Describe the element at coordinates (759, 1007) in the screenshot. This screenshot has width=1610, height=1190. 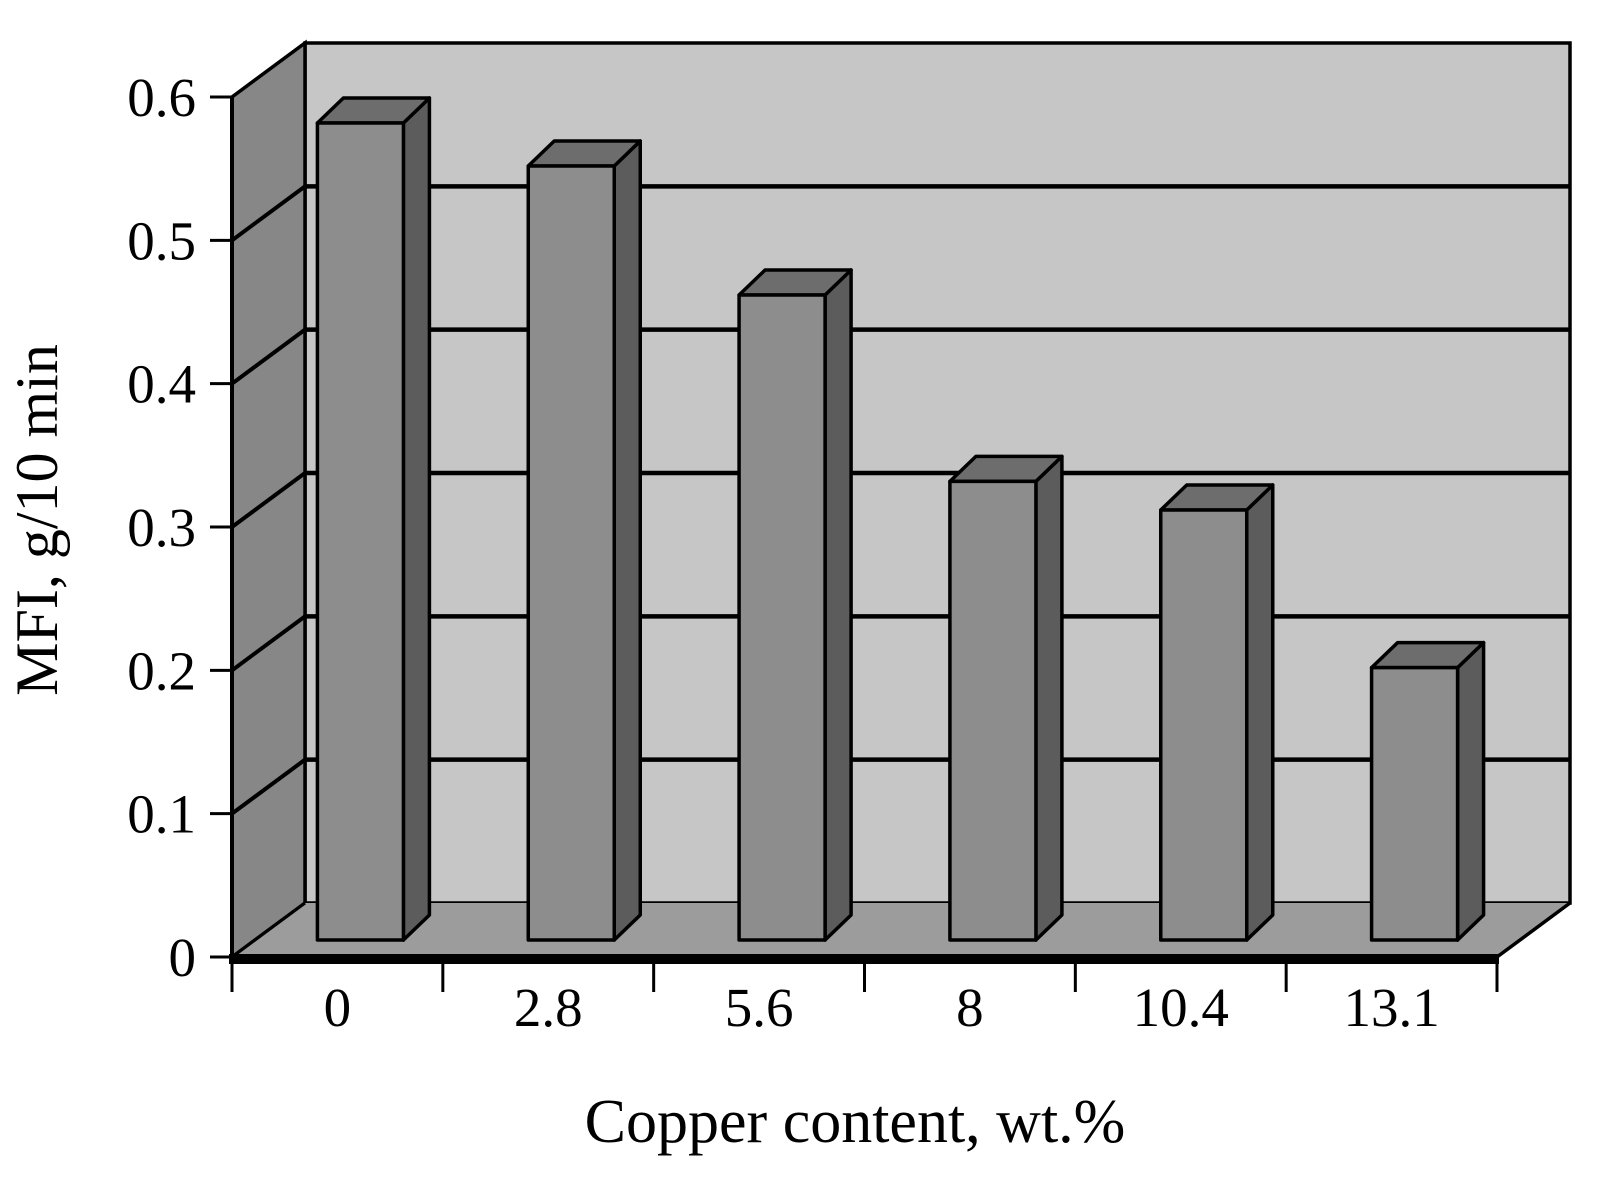
I see `x-tick-label: 5.6` at that location.